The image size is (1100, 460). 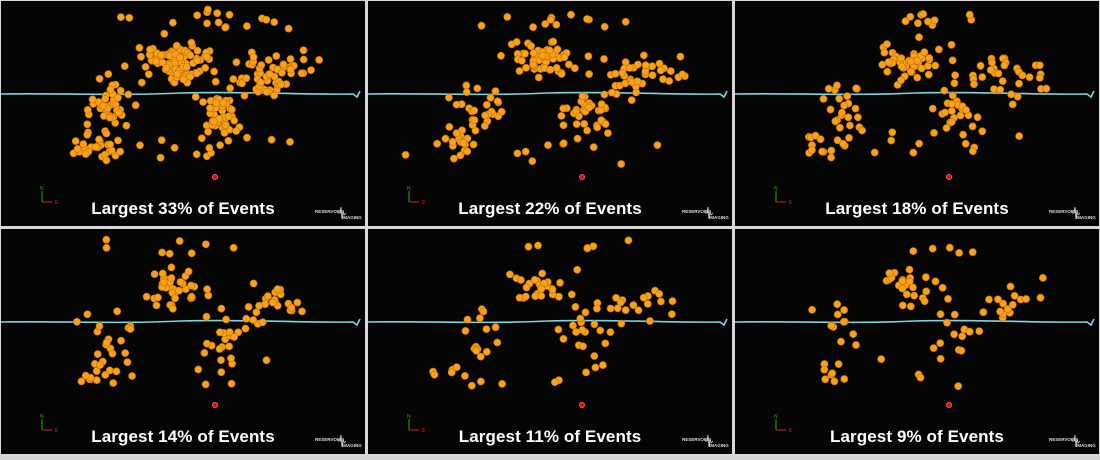 What do you see at coordinates (915, 338) in the screenshot?
I see `scatter-plot: NE` at bounding box center [915, 338].